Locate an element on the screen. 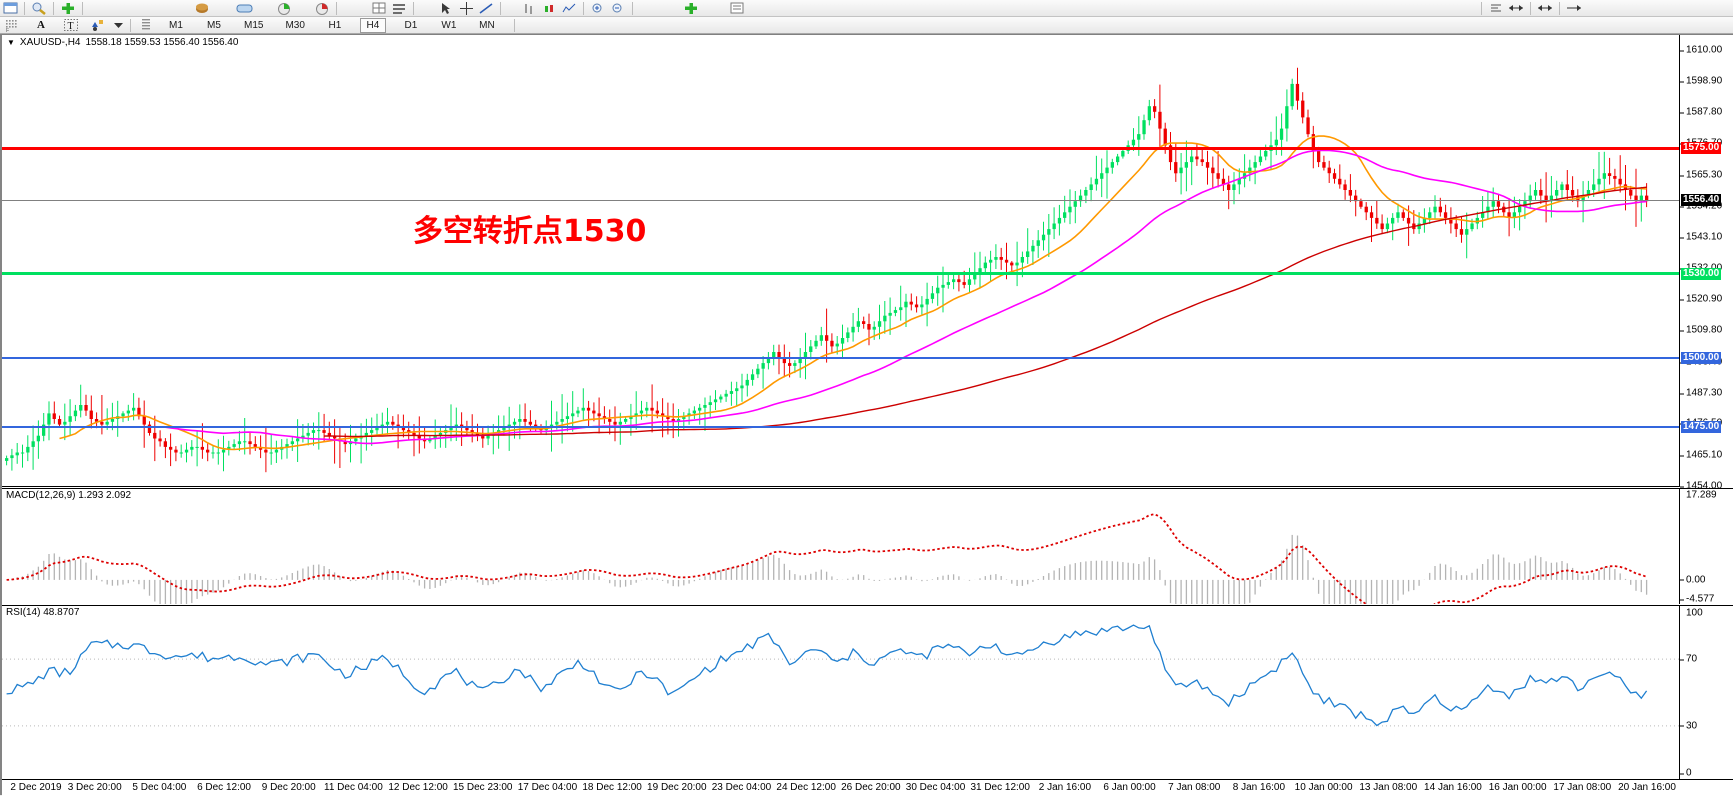 This screenshot has width=1733, height=796. time-axis-label: 11 Dec 04:00 is located at coordinates (353, 787).